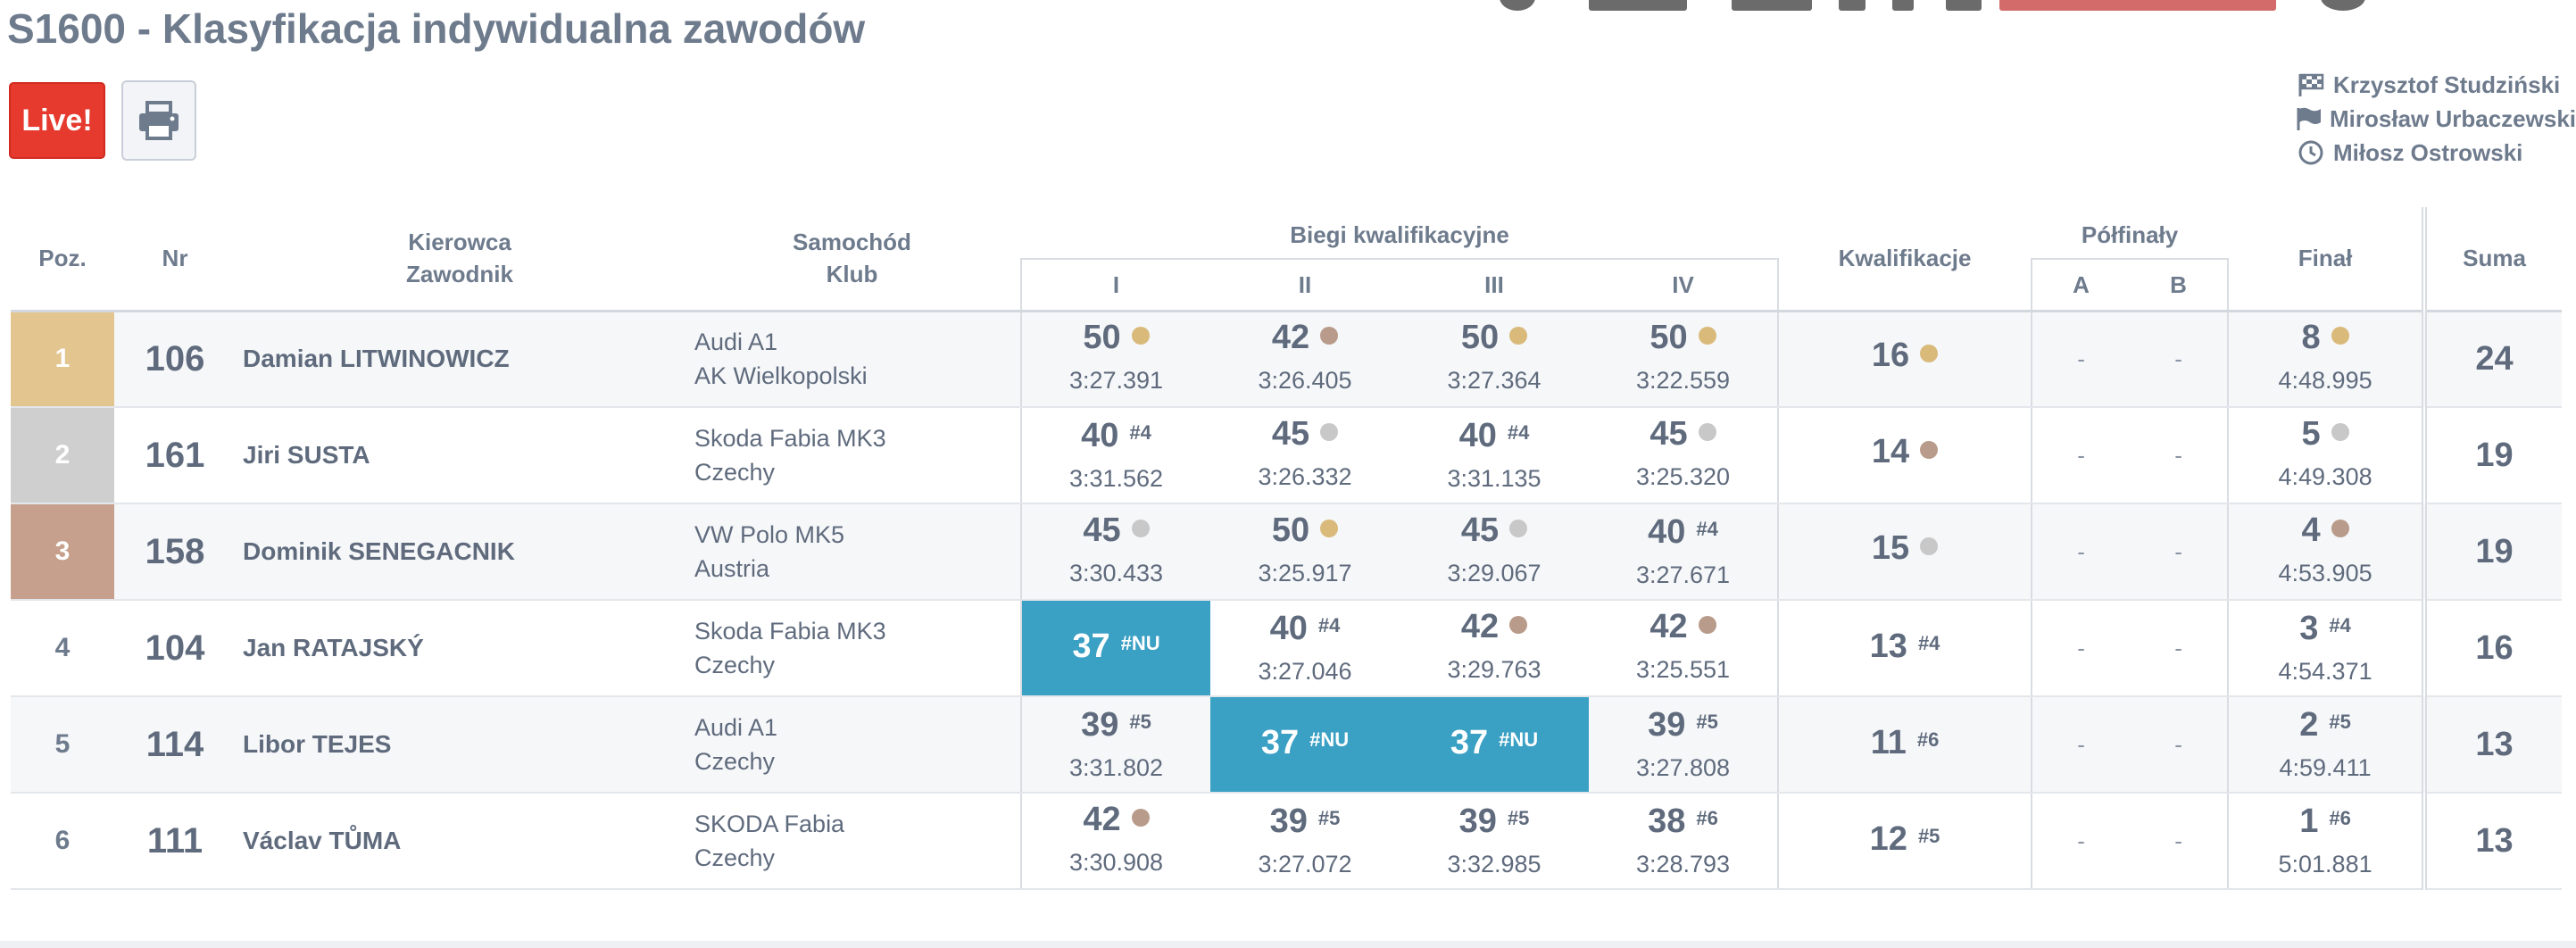  I want to click on car-model: Audi A1, so click(736, 727).